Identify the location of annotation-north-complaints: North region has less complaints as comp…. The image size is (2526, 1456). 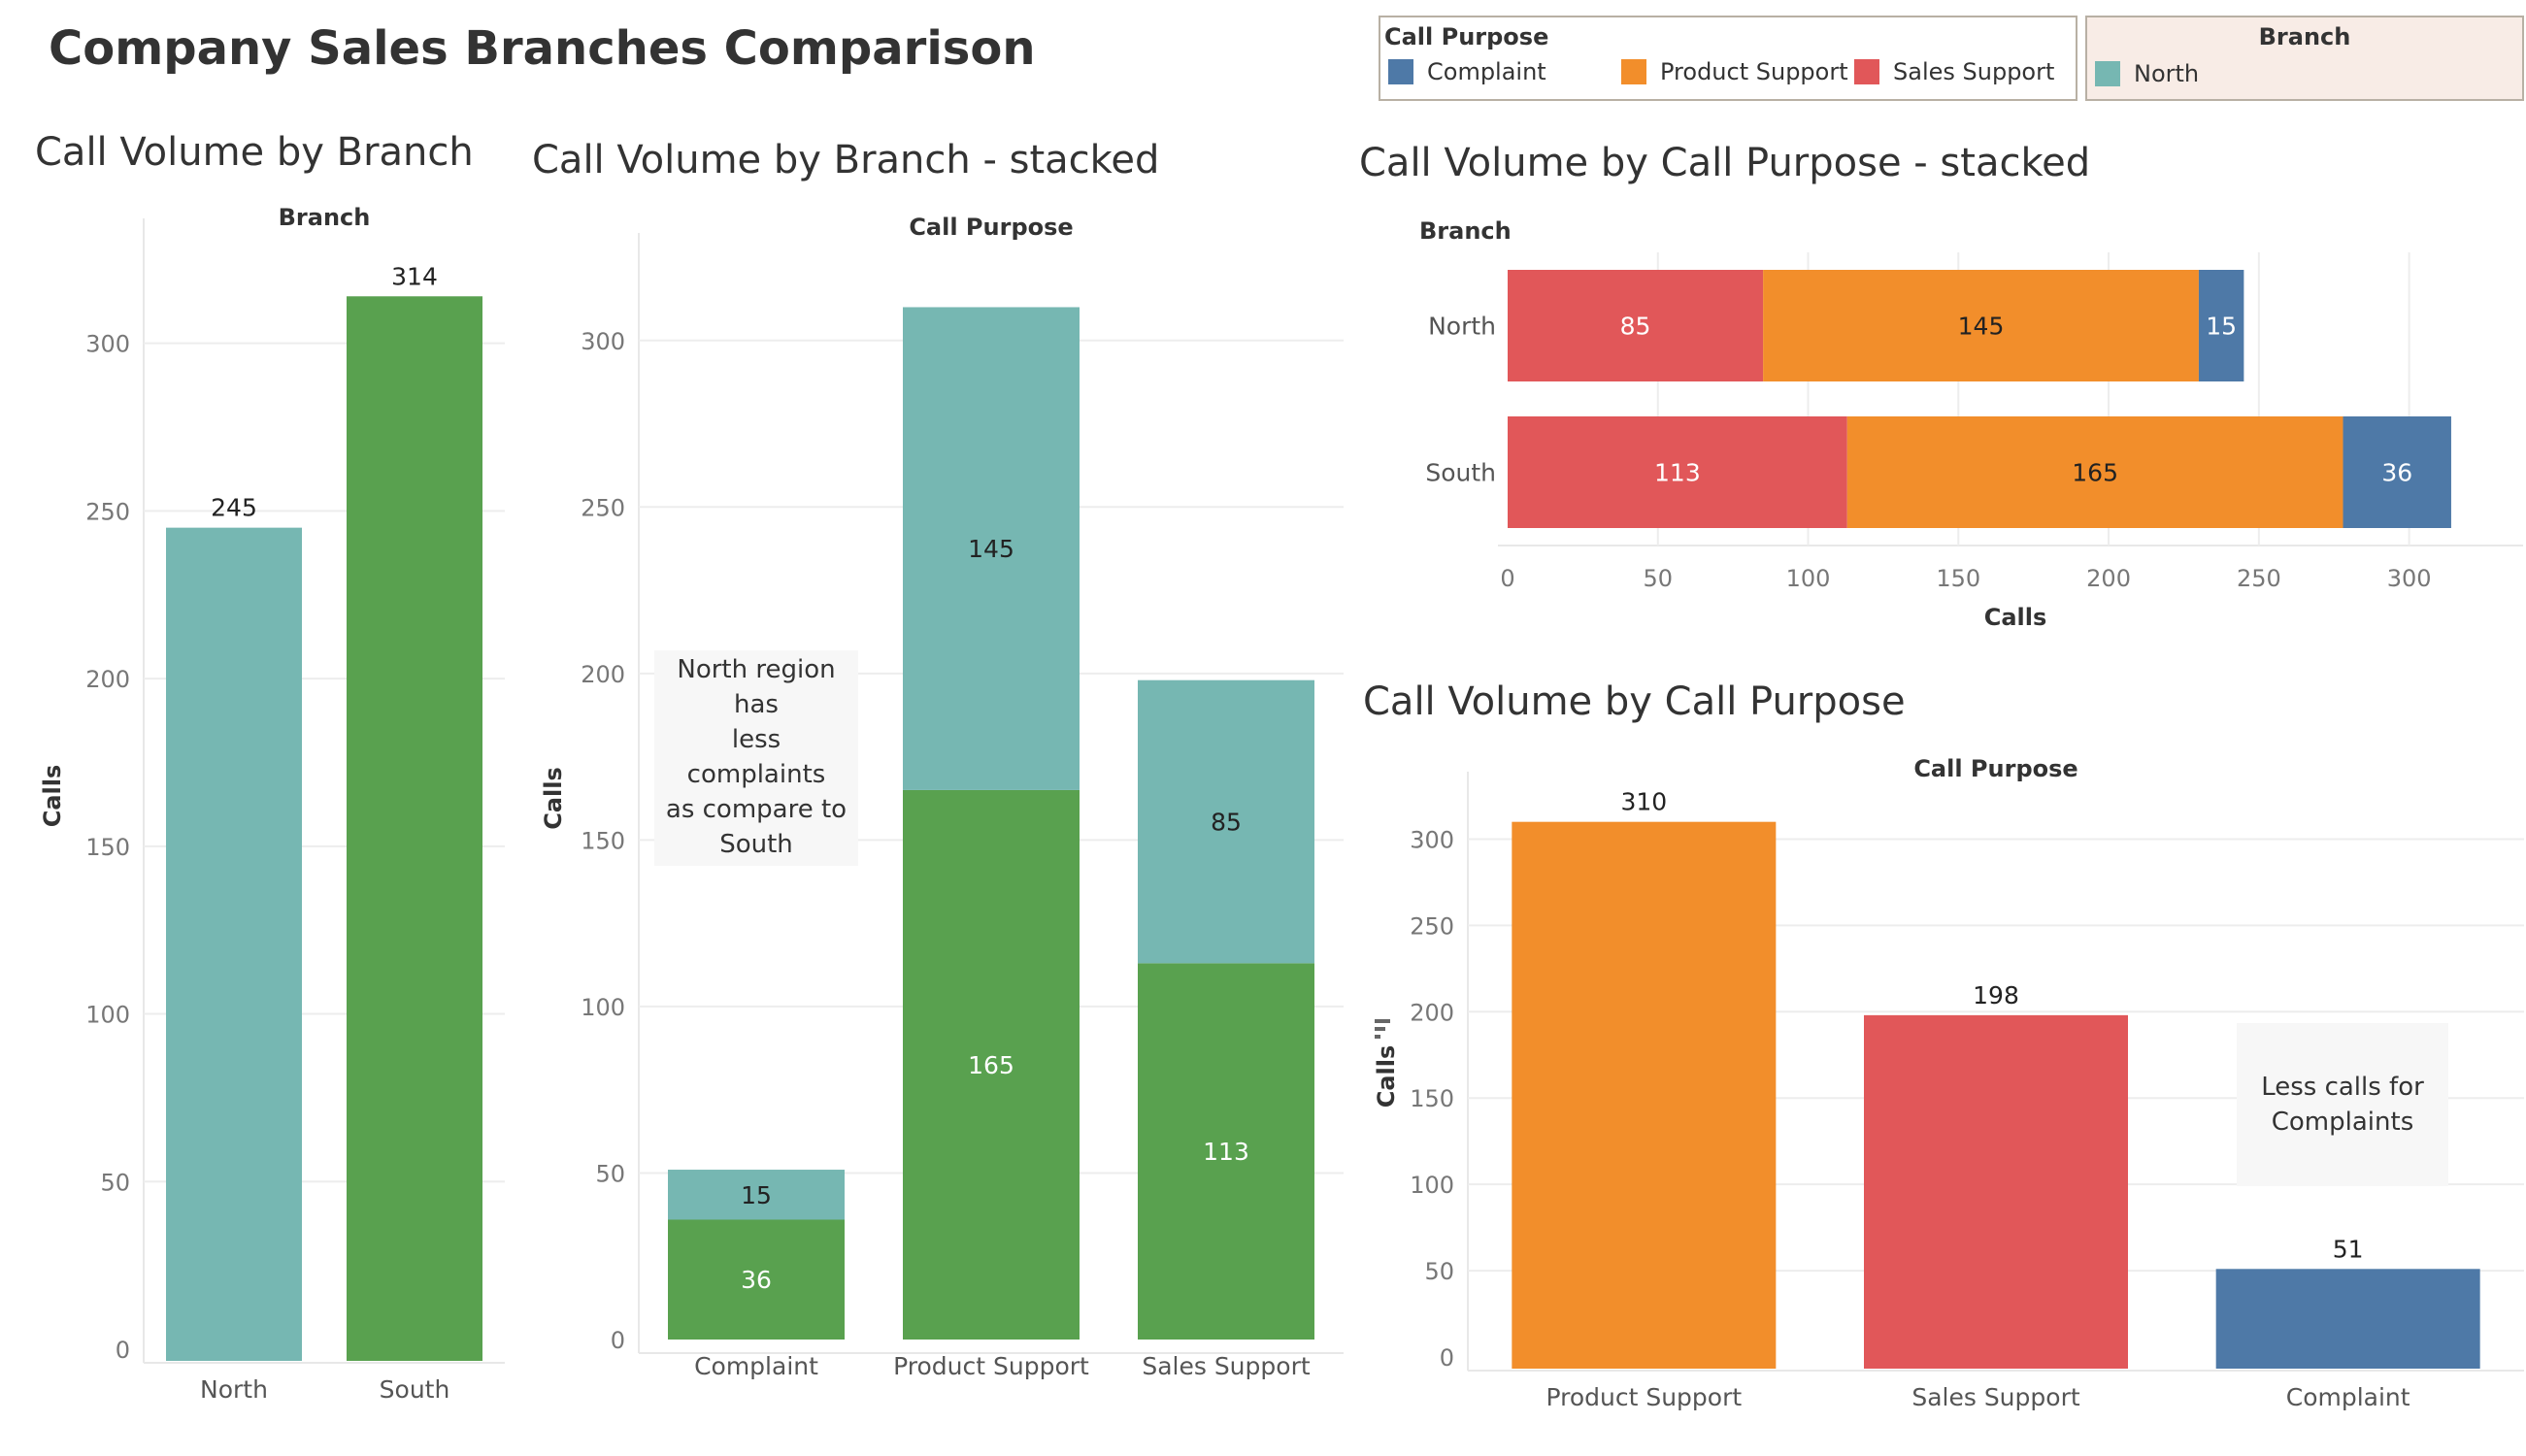
(756, 758).